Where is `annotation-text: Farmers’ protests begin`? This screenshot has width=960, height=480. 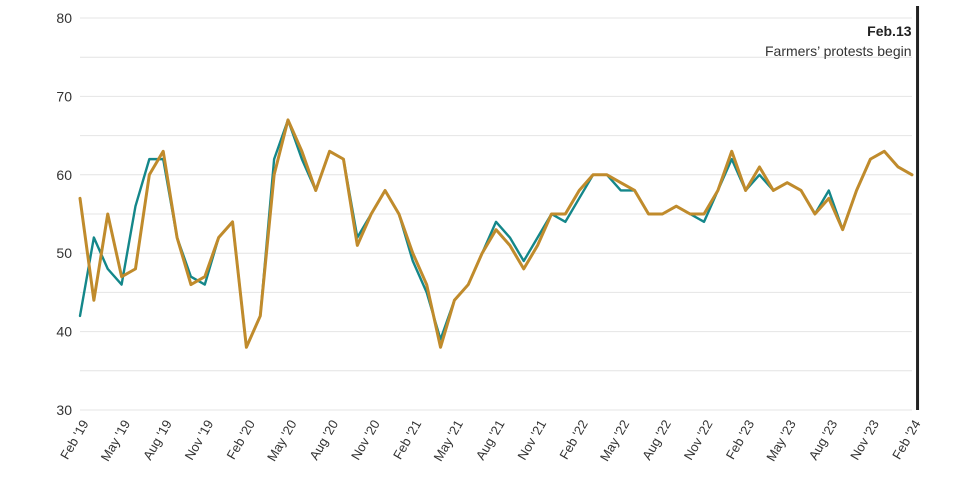 annotation-text: Farmers’ protests begin is located at coordinates (838, 51).